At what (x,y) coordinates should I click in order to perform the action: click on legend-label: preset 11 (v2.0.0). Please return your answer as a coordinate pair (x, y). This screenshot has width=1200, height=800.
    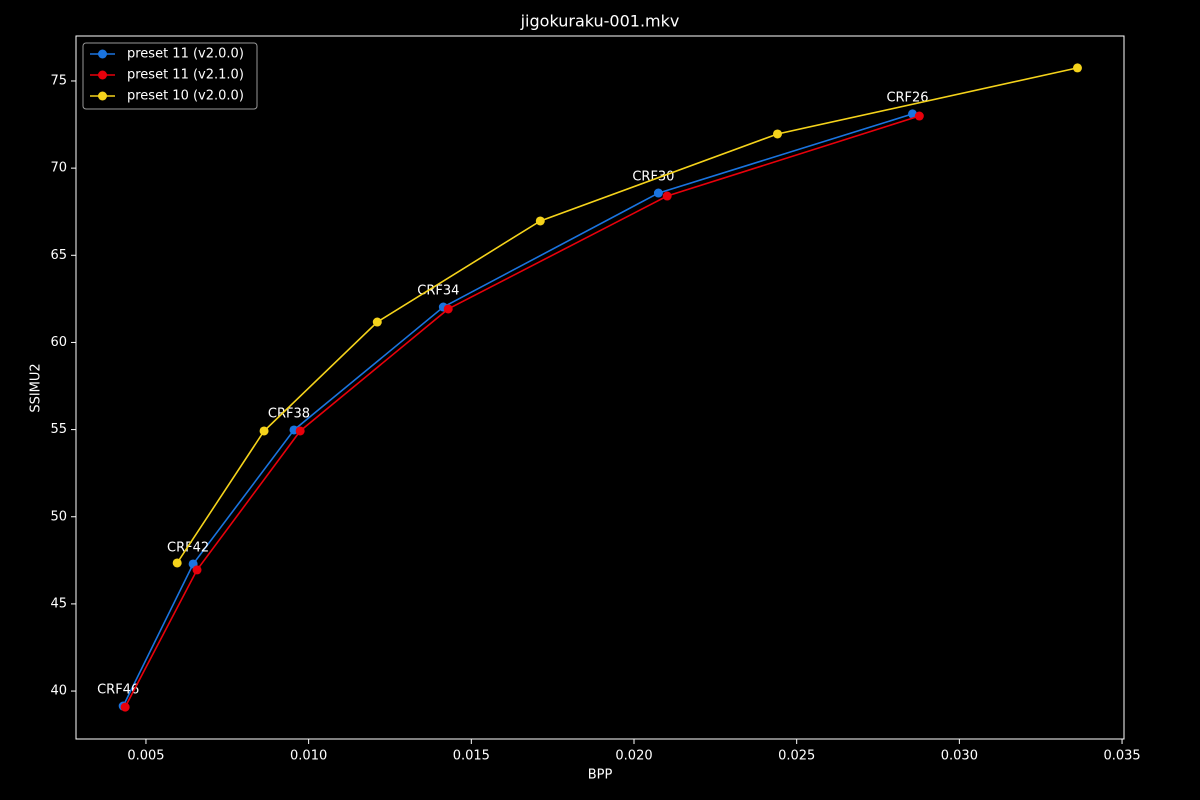
    Looking at the image, I should click on (185, 54).